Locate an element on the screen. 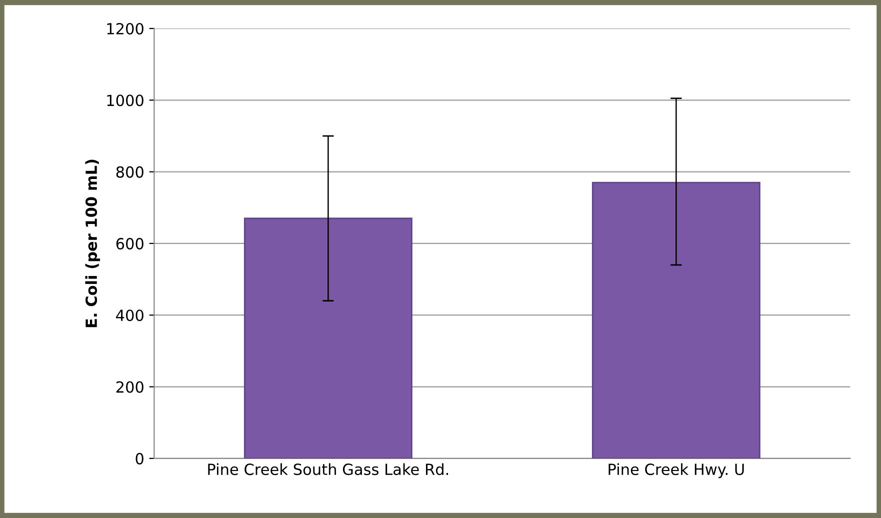 The width and height of the screenshot is (881, 518). y-tick-label: 600 is located at coordinates (130, 244).